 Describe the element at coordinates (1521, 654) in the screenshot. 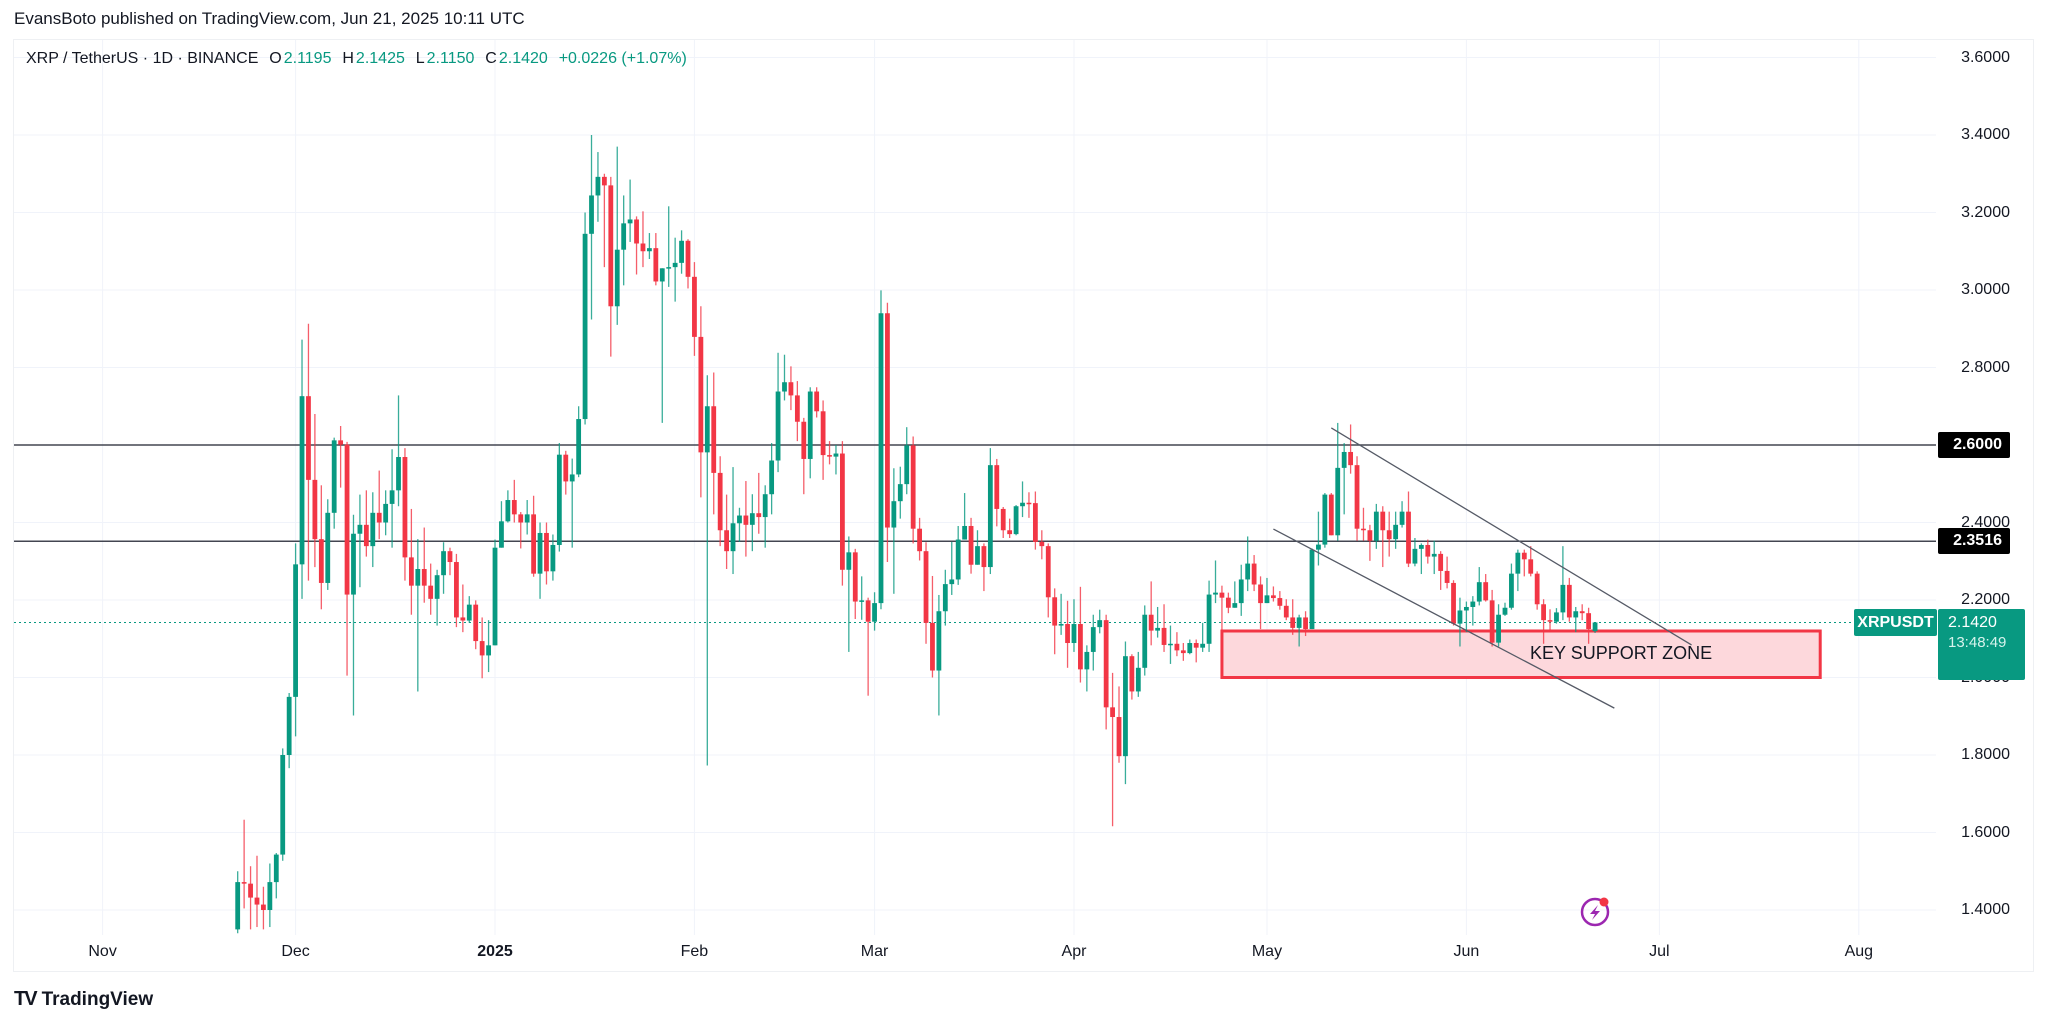

I see `support-zone` at that location.